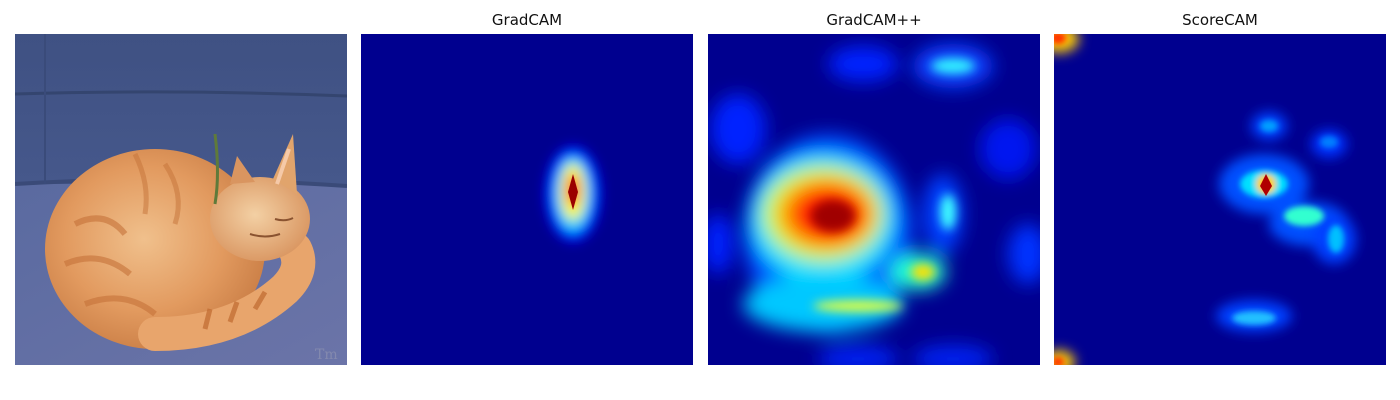 The width and height of the screenshot is (1400, 400). What do you see at coordinates (326, 355) in the screenshot?
I see `svg-text: Tm` at bounding box center [326, 355].